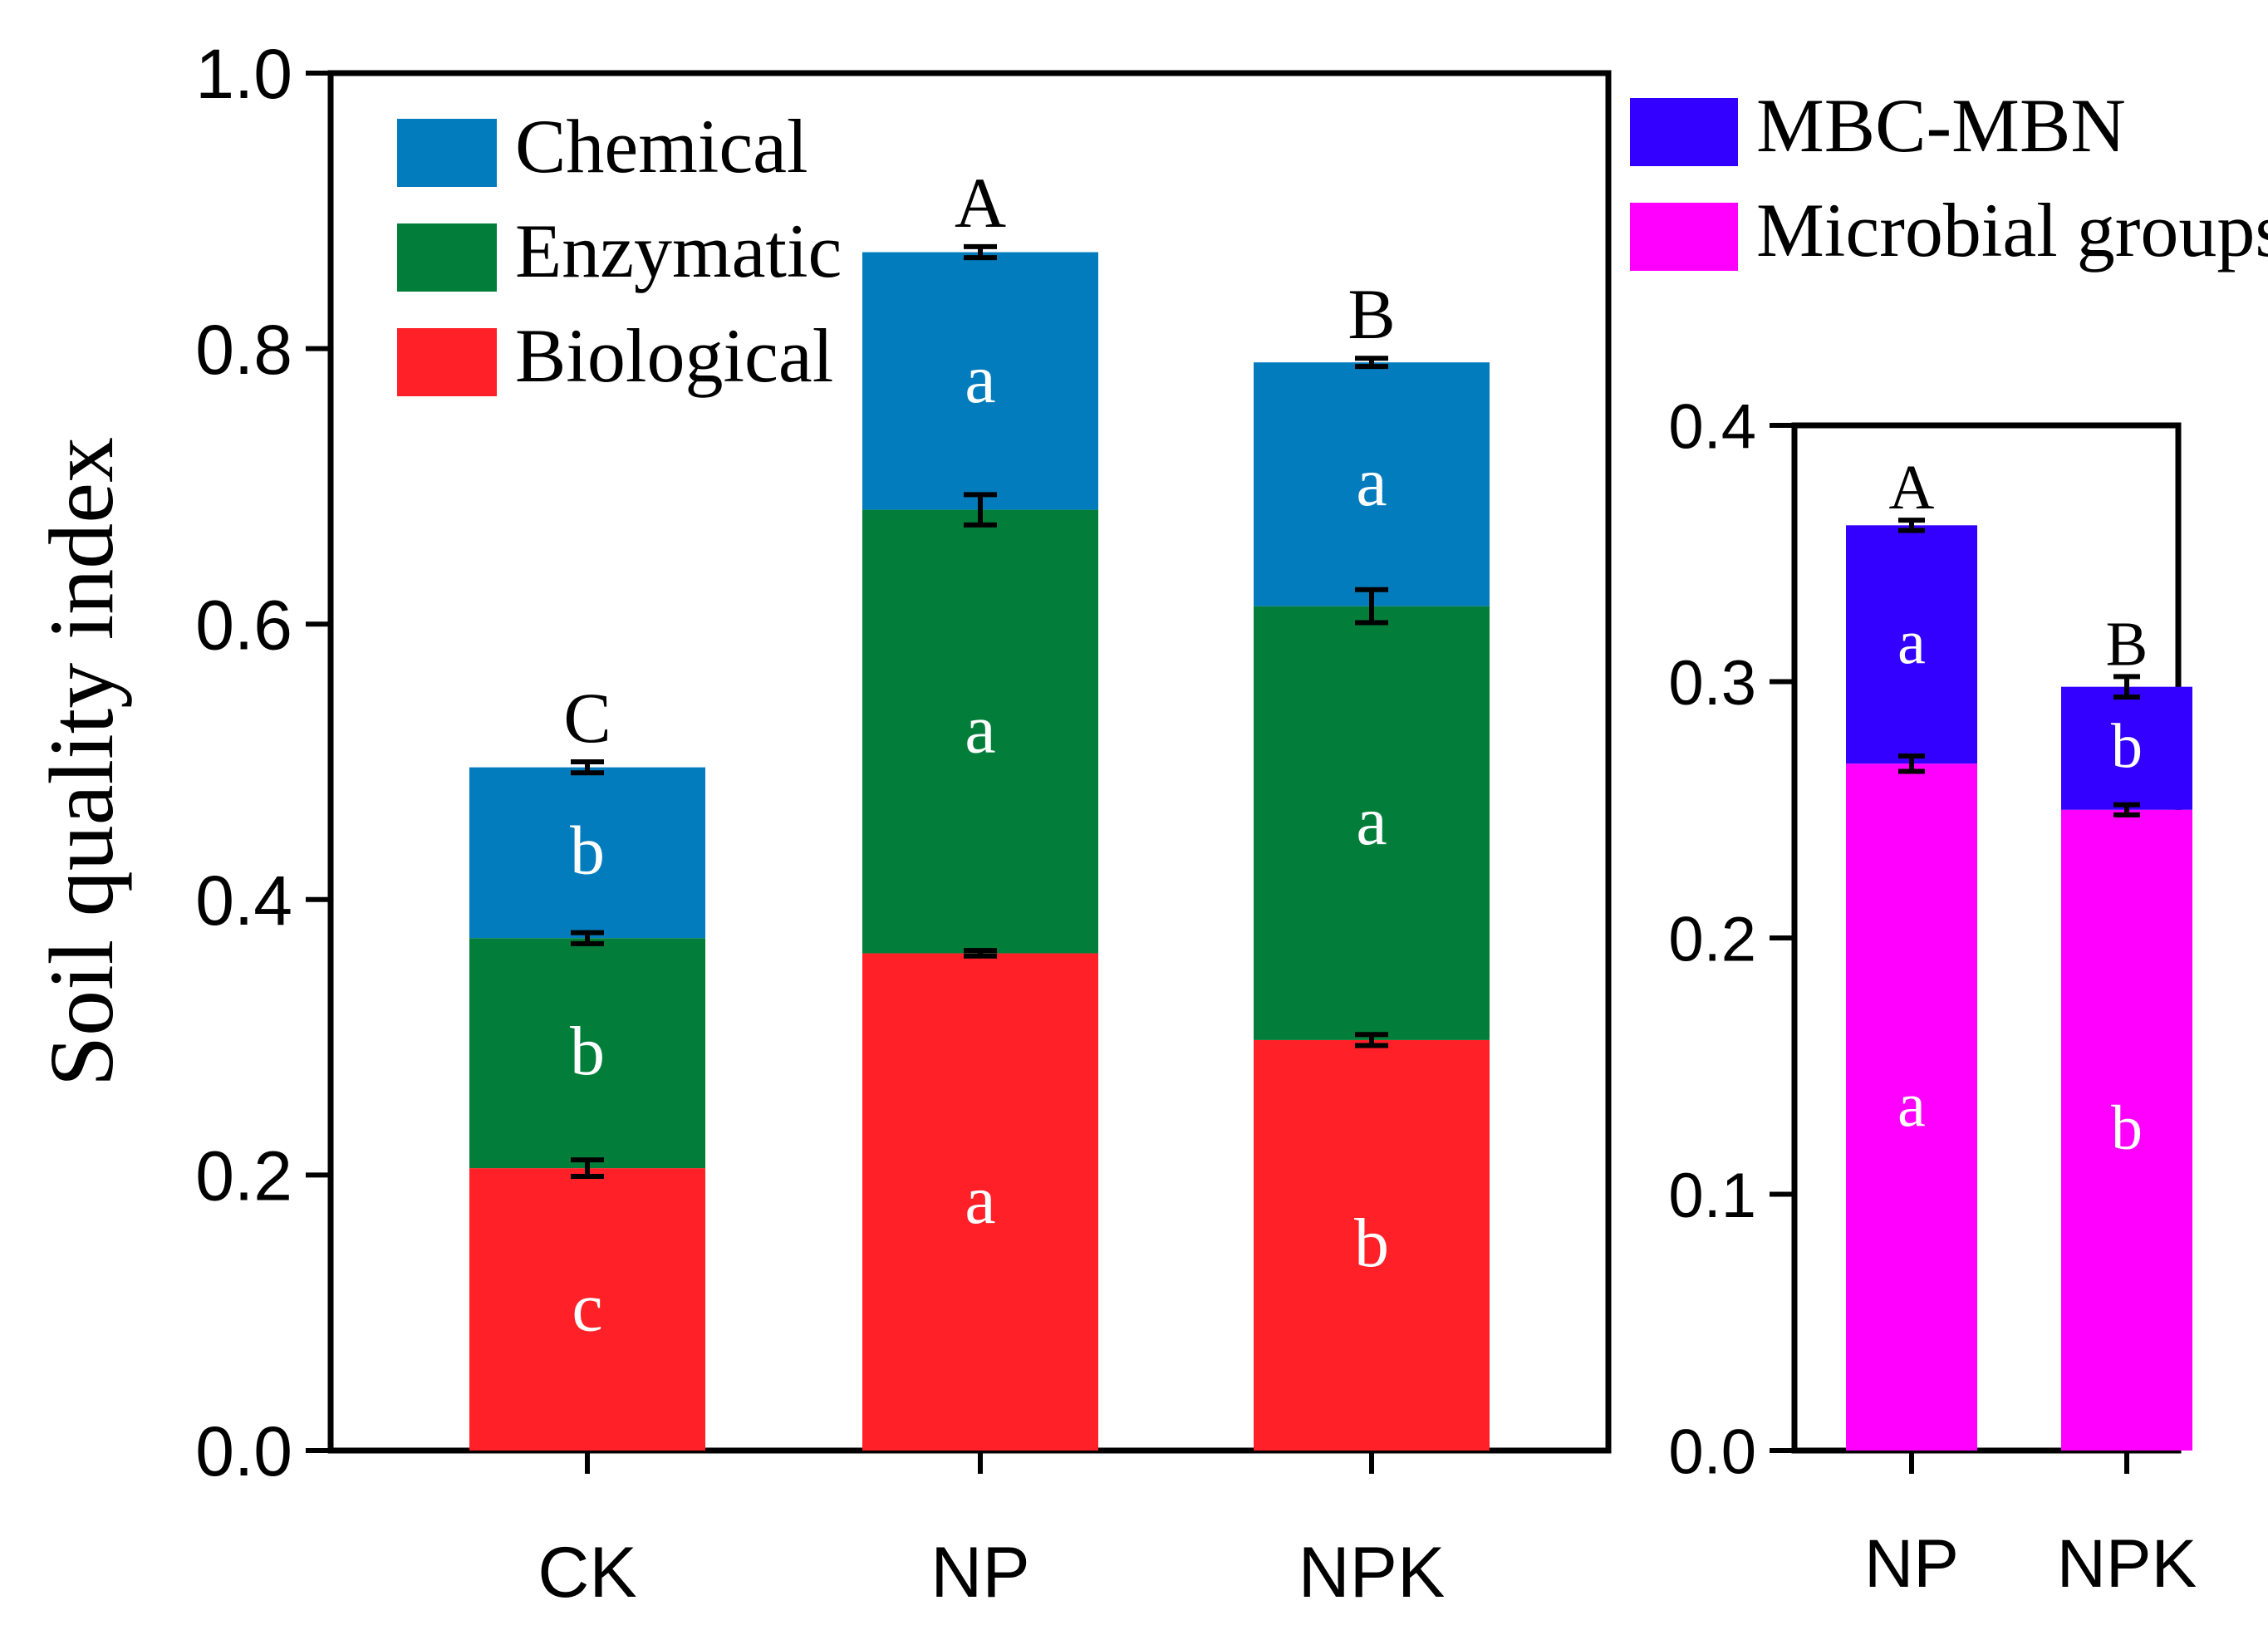 Image resolution: width=2268 pixels, height=1625 pixels. I want to click on main-total-letter-np: A, so click(981, 203).